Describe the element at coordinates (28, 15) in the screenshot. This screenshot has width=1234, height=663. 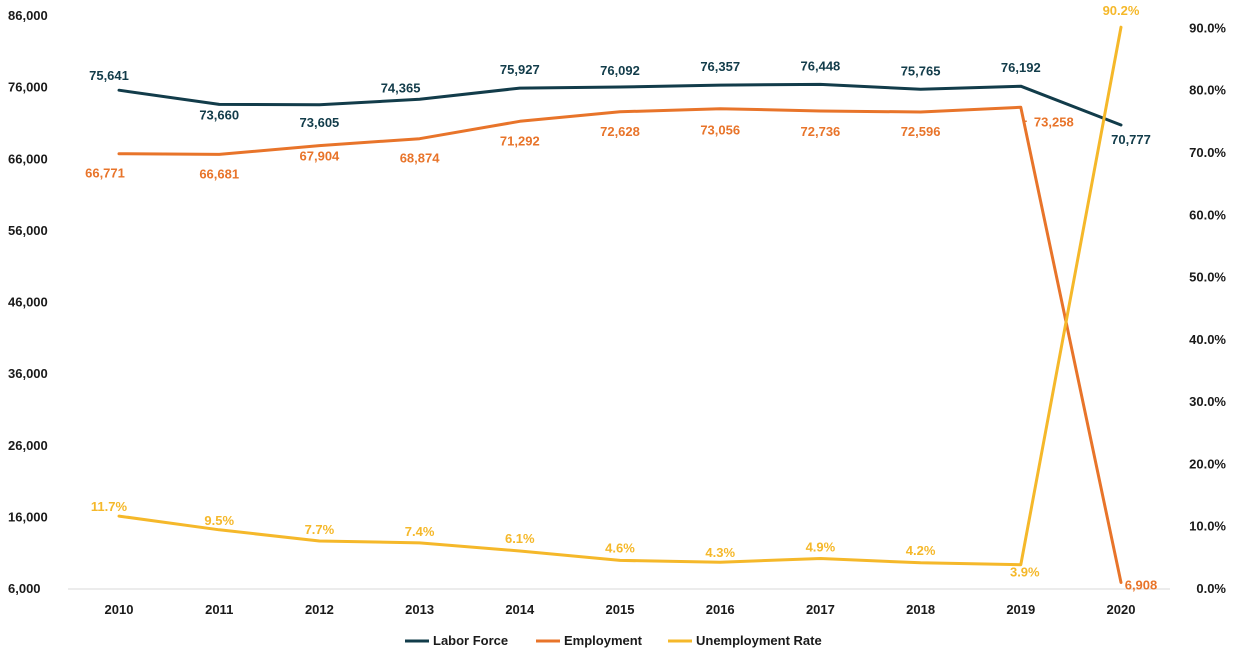
I see `y-left-tick-label: 86,000` at that location.